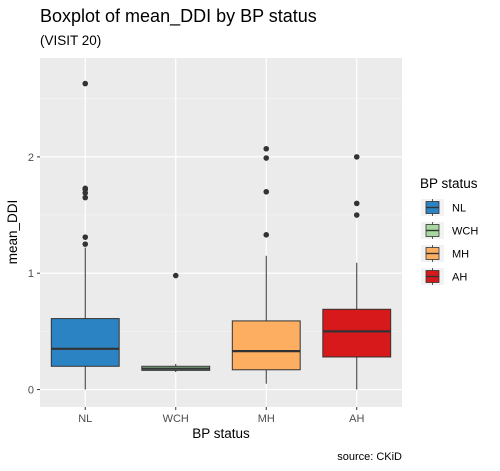 Image resolution: width=500 pixels, height=471 pixels. Describe the element at coordinates (465, 232) in the screenshot. I see `legend-label: WCH` at that location.